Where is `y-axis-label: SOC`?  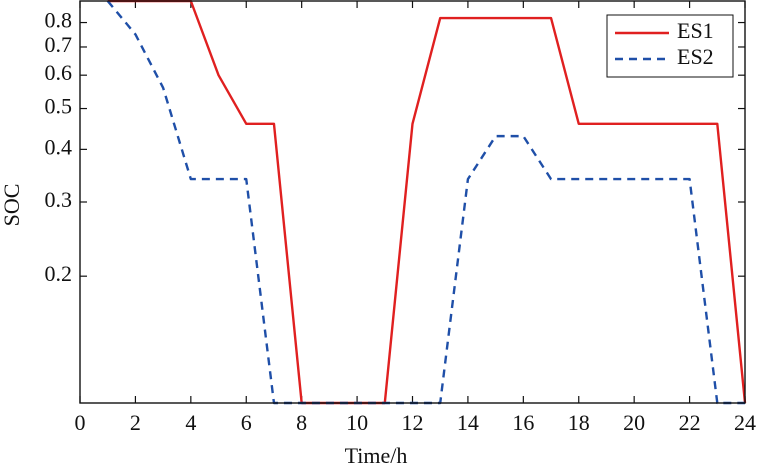
y-axis-label: SOC is located at coordinates (12, 205).